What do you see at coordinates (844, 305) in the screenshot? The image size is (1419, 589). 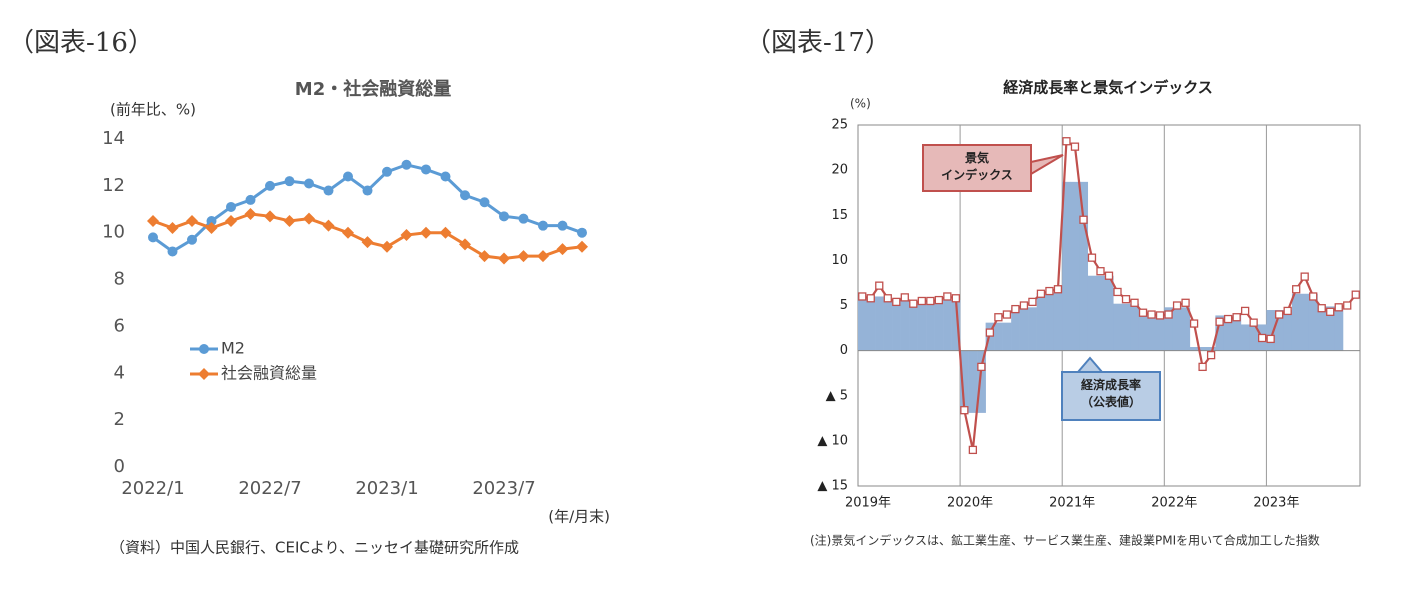 I see `y-tick-label: 5` at bounding box center [844, 305].